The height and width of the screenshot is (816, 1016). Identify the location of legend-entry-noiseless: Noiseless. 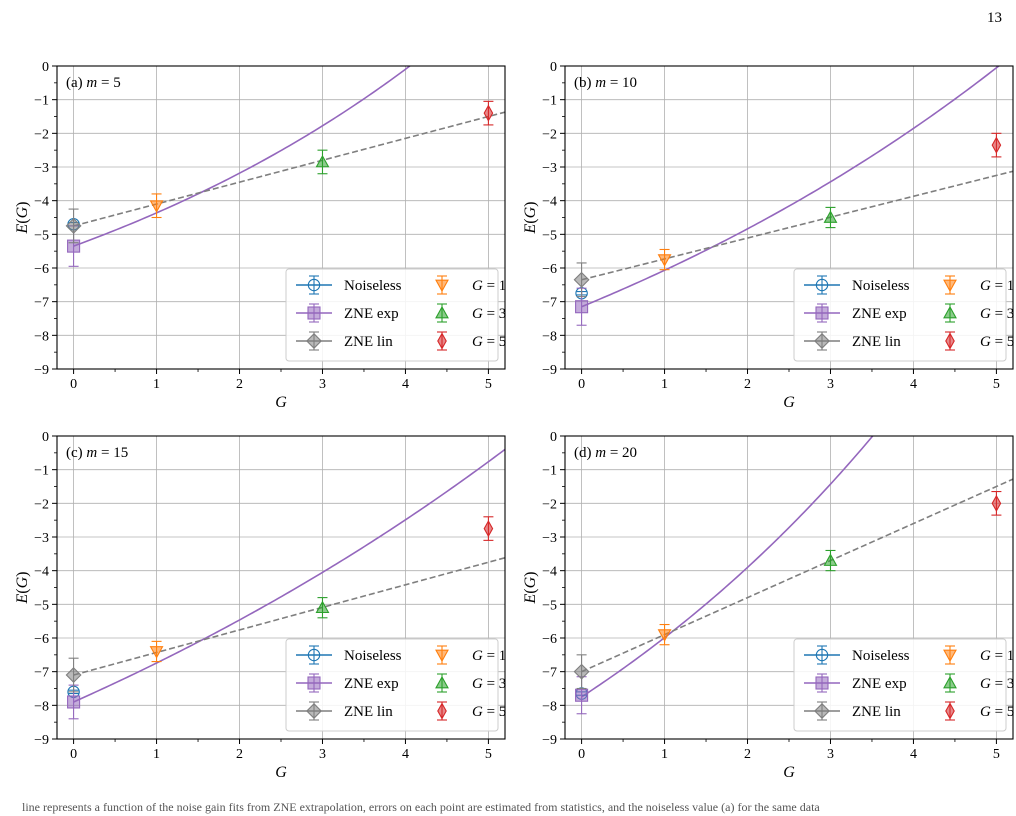
(857, 285).